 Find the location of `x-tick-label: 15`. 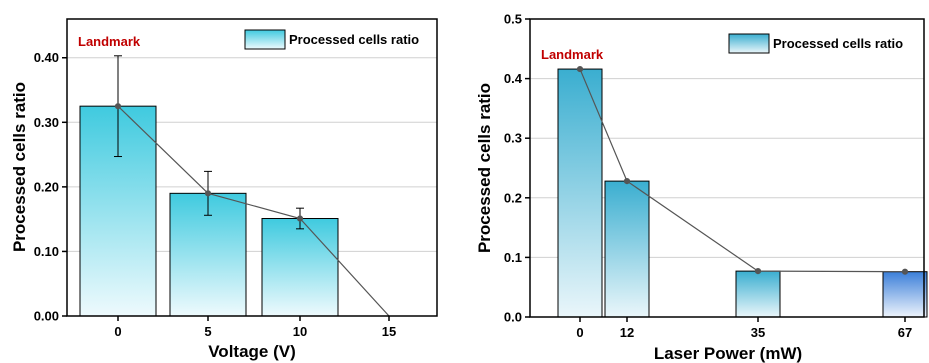

x-tick-label: 15 is located at coordinates (389, 331).